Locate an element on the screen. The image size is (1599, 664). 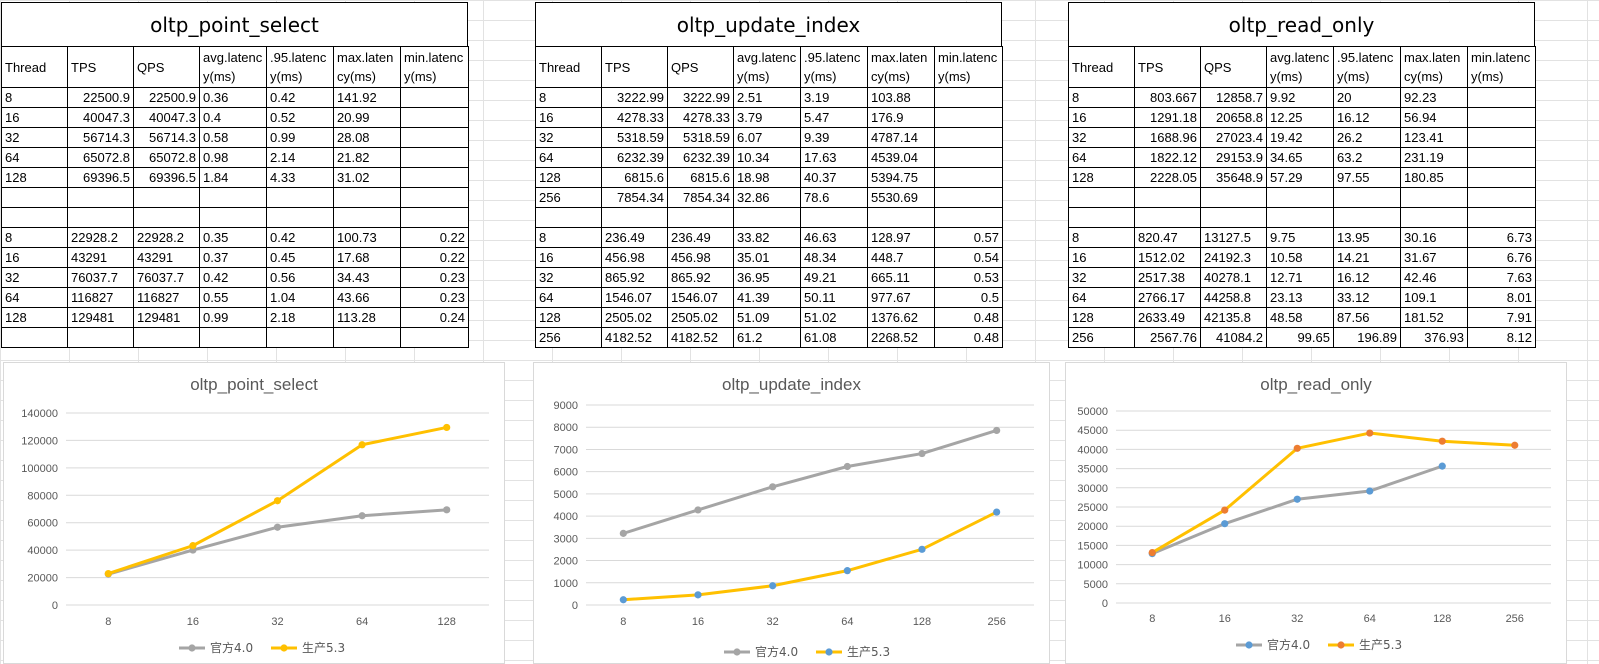
table-cell: 69396.5 is located at coordinates (100, 177).